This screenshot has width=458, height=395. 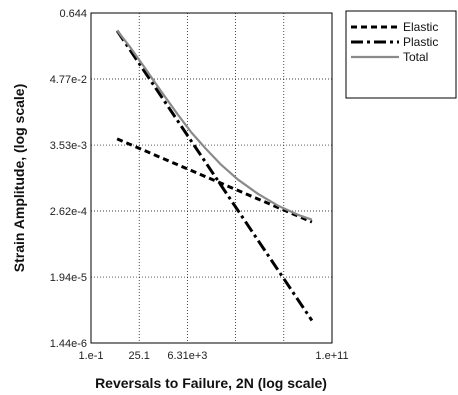 What do you see at coordinates (68, 146) in the screenshot?
I see `y-tick-label: 3.53e-3` at bounding box center [68, 146].